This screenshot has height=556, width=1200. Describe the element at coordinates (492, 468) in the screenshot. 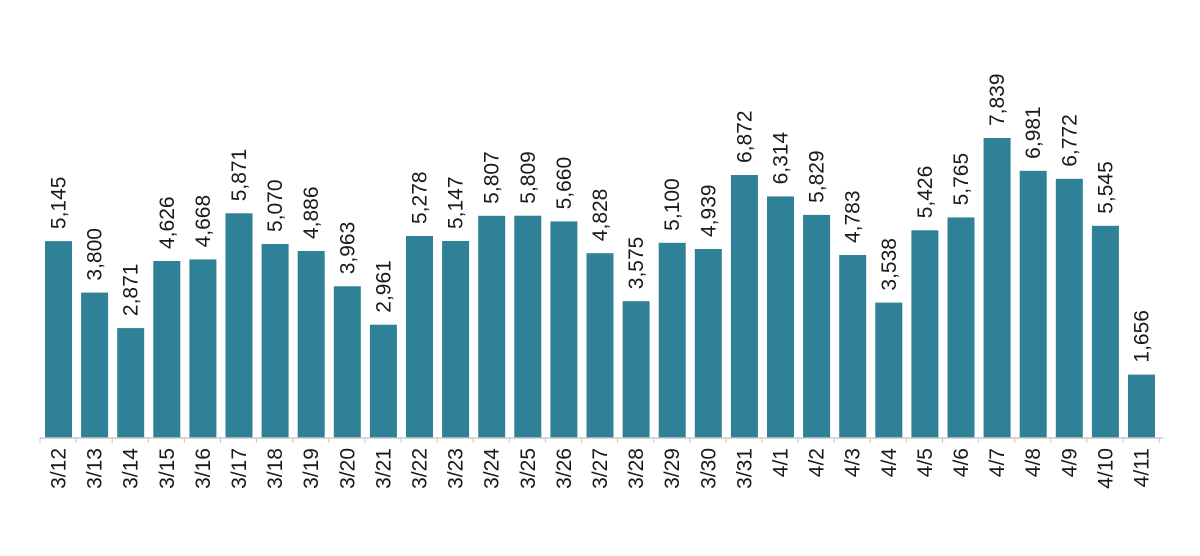

I see `x-tick-label-3-24: 3/24` at that location.